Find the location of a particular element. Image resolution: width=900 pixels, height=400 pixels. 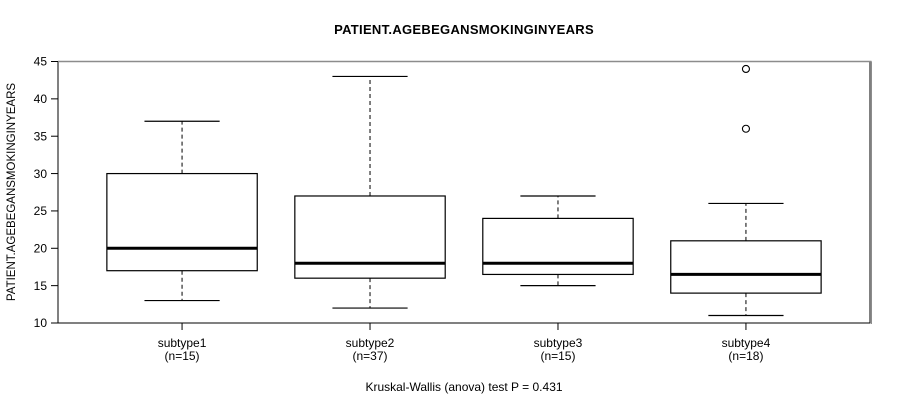

box-subtype4 is located at coordinates (746, 267).